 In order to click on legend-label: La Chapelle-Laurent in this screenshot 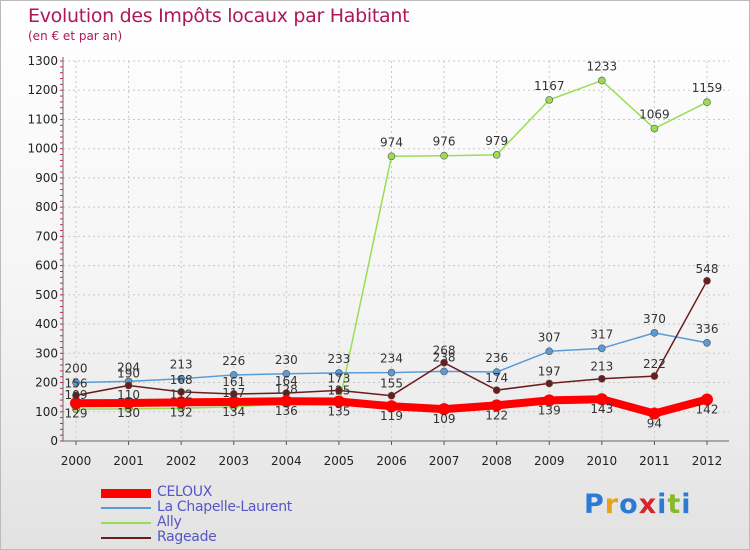, I will do `click(224, 507)`.